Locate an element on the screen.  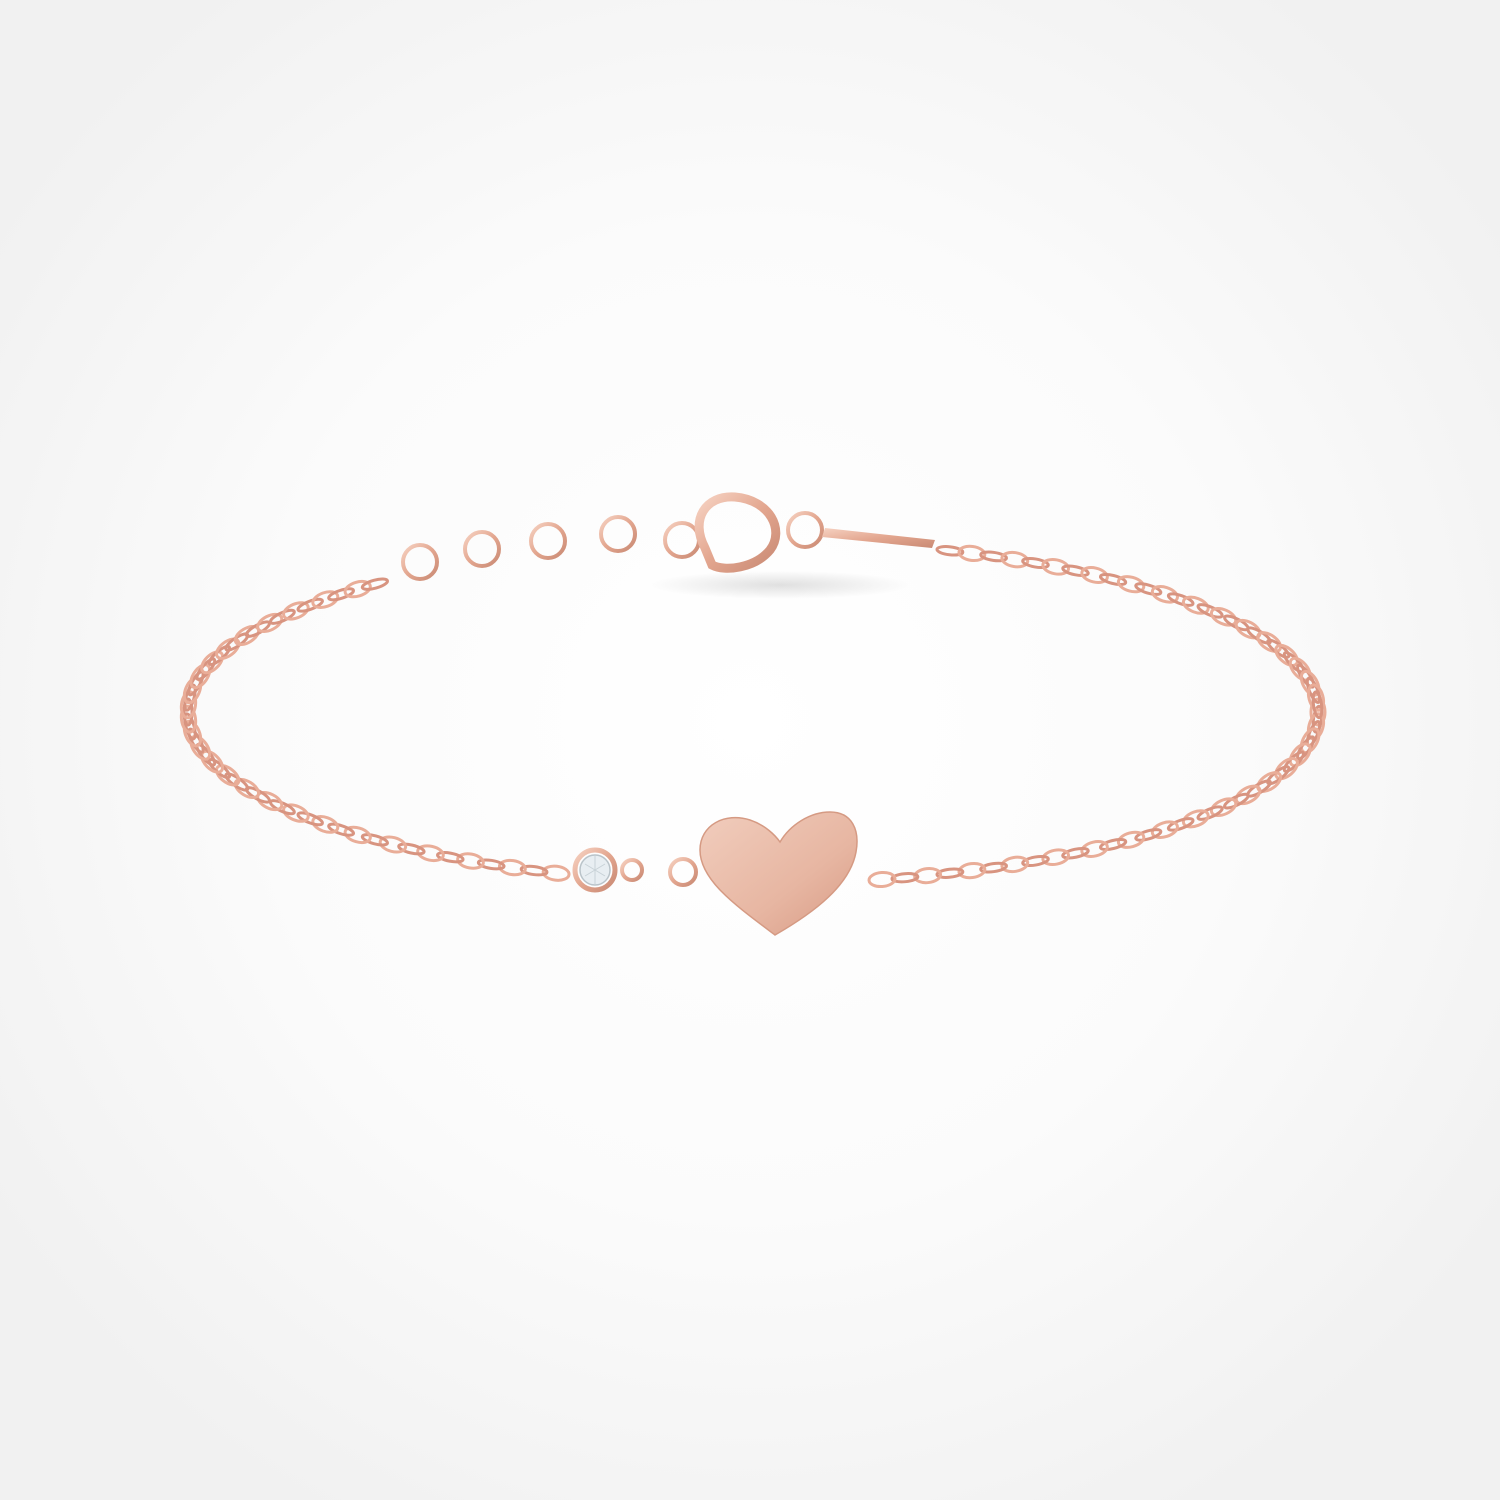
diamond is located at coordinates (635, 870).